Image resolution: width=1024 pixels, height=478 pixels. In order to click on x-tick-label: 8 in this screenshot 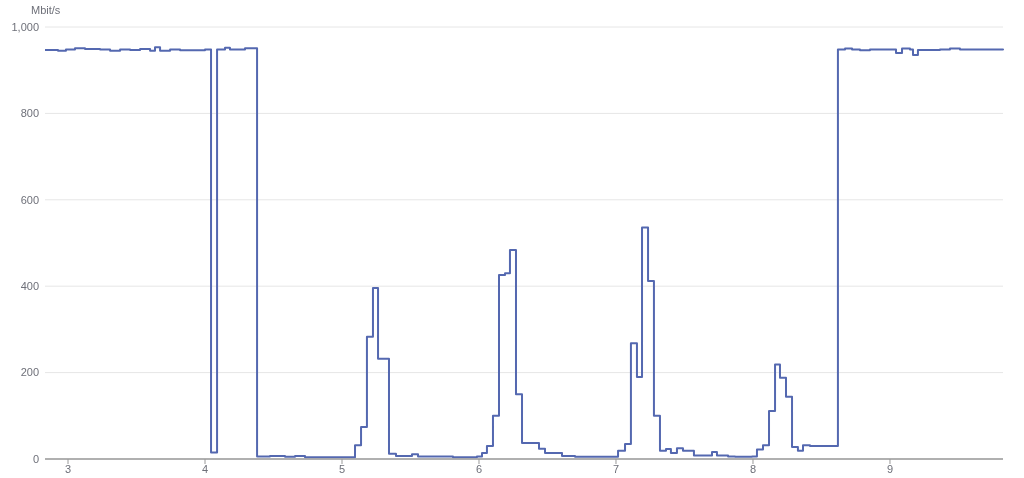, I will do `click(753, 469)`.